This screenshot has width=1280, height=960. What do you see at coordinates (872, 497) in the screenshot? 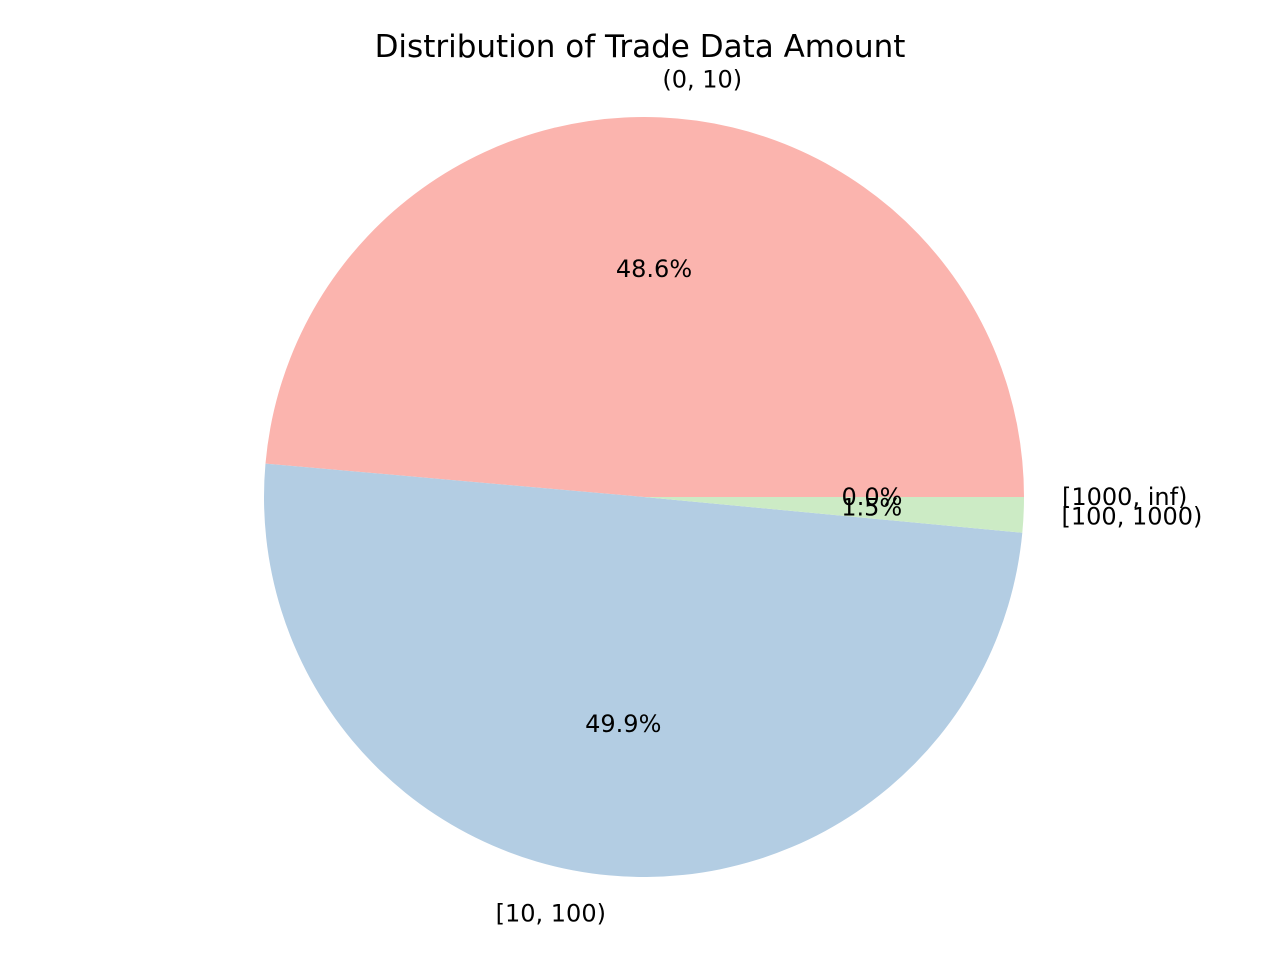
I see `percent-label-3: 0.0%` at bounding box center [872, 497].